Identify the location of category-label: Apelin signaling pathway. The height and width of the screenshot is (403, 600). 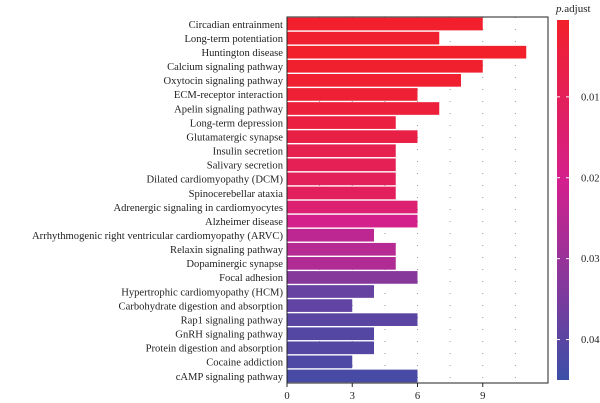
(229, 109).